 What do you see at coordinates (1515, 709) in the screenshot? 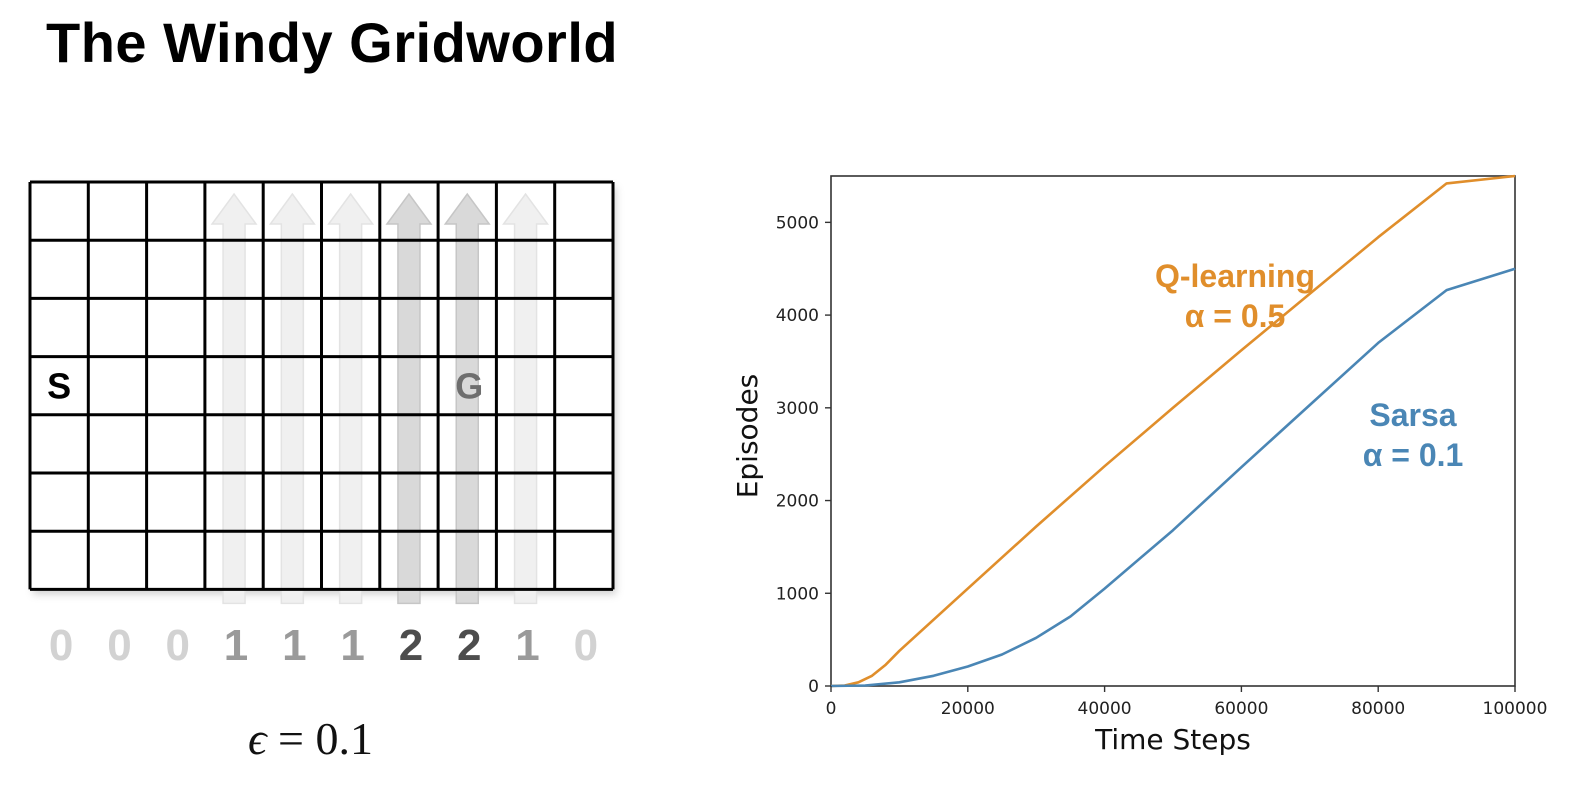
I see `x-tick-label: 100000` at bounding box center [1515, 709].